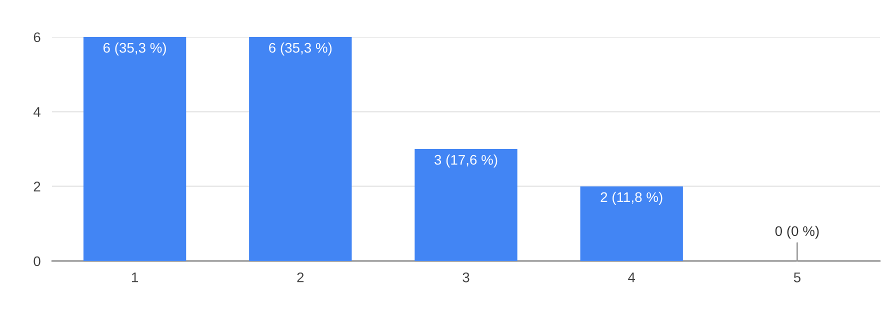  Describe the element at coordinates (300, 277) in the screenshot. I see `x-tick-label: 2` at that location.